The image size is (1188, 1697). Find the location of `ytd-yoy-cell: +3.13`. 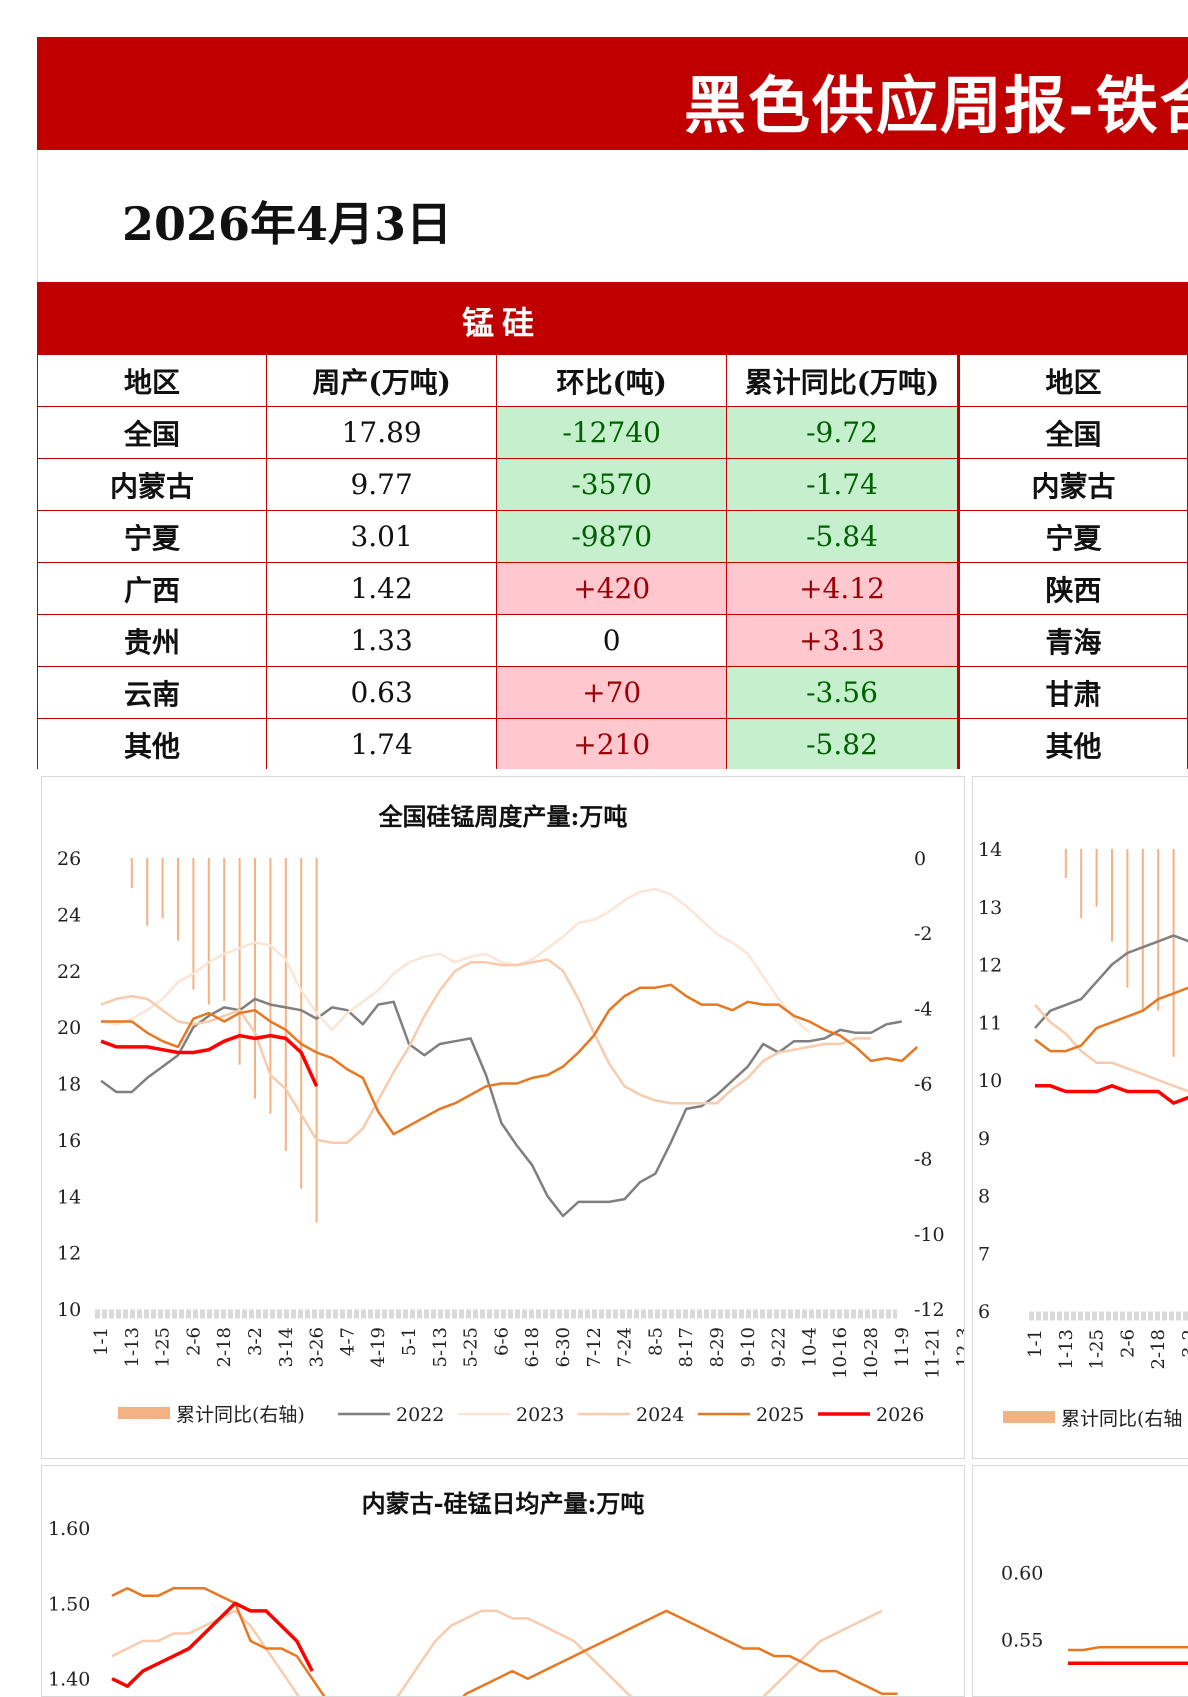

ytd-yoy-cell: +3.13 is located at coordinates (842, 640).